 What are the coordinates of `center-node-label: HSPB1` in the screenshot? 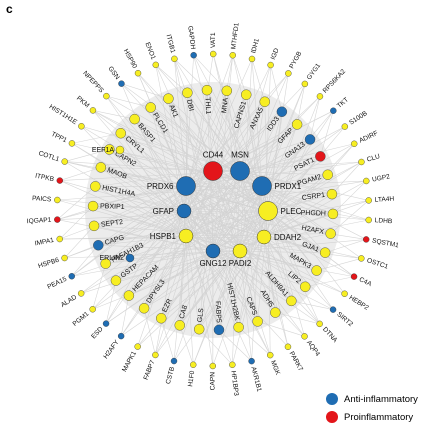 It's located at (163, 236).